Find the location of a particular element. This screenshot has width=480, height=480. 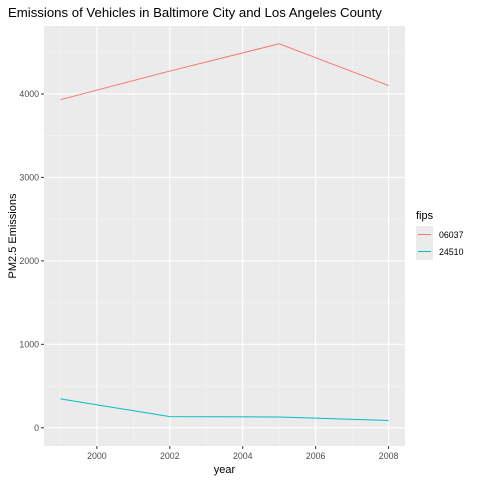

x-tick-label: 2000 is located at coordinates (97, 456).